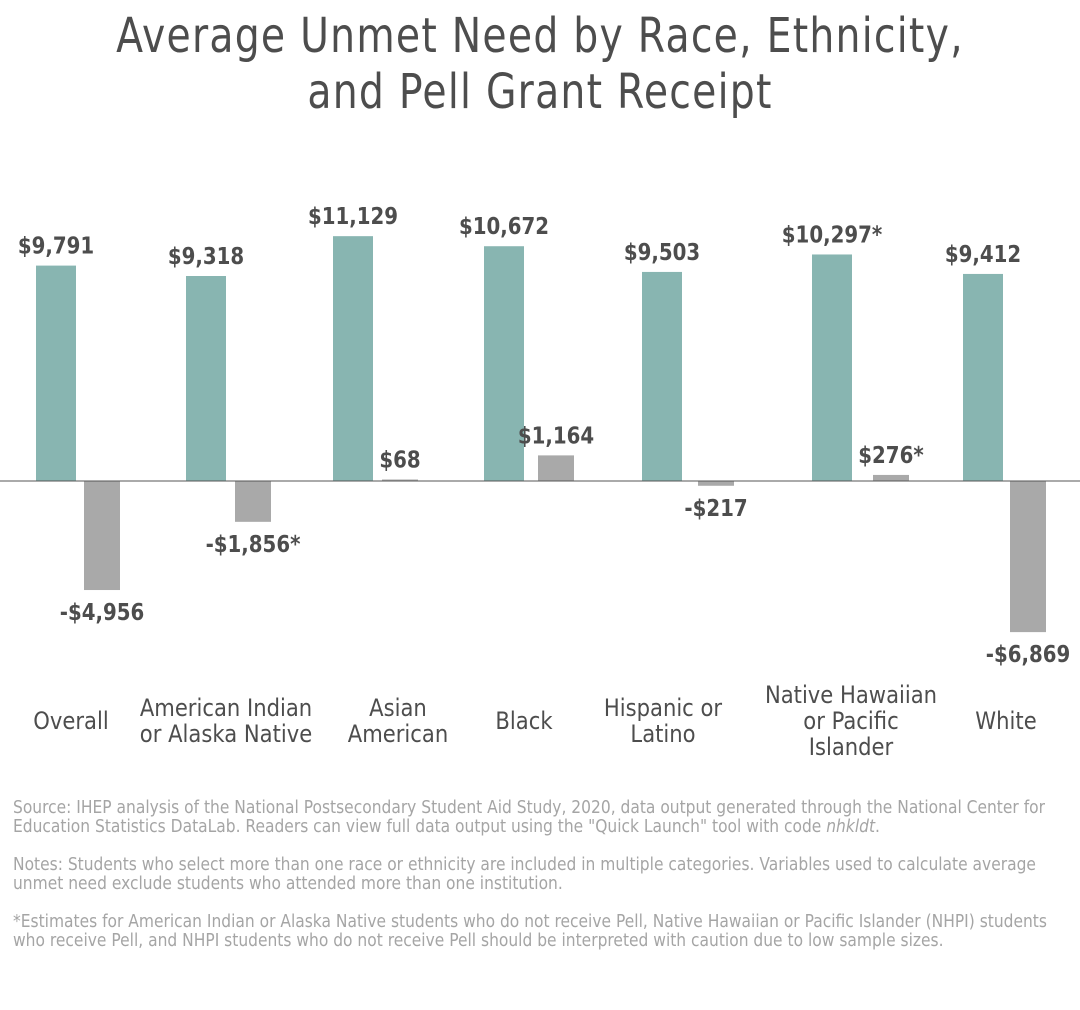  I want to click on chart-title-line-1: Average Unmet Need by Race, Ethnicity,, so click(540, 36).